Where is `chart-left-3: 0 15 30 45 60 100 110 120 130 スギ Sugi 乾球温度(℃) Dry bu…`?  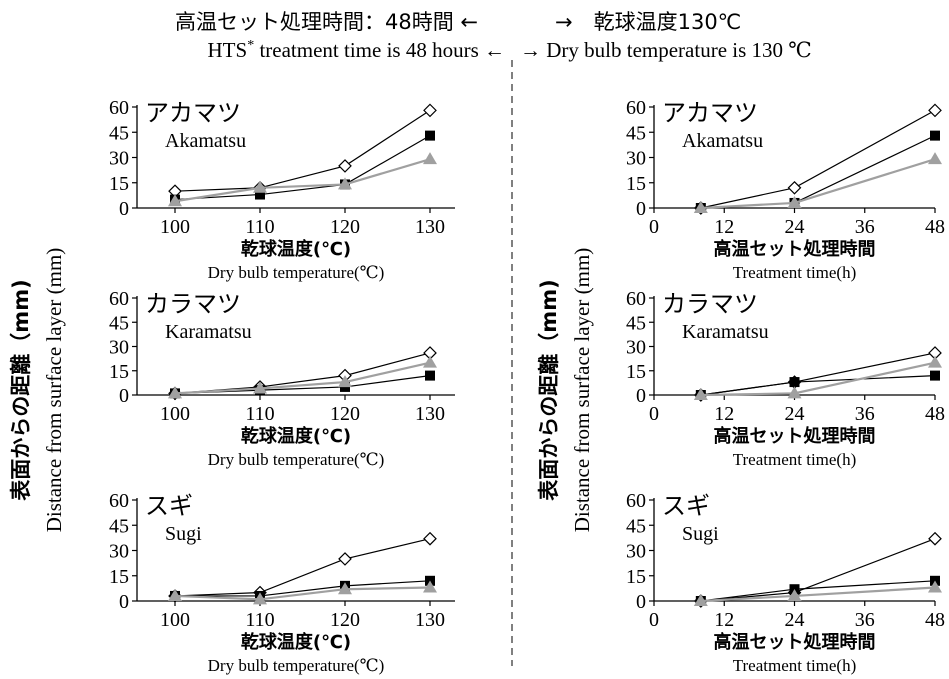 chart-left-3: 0 15 30 45 60 100 110 120 130 スギ Sugi 乾球温度(℃) Dry bu… is located at coordinates (282, 582).